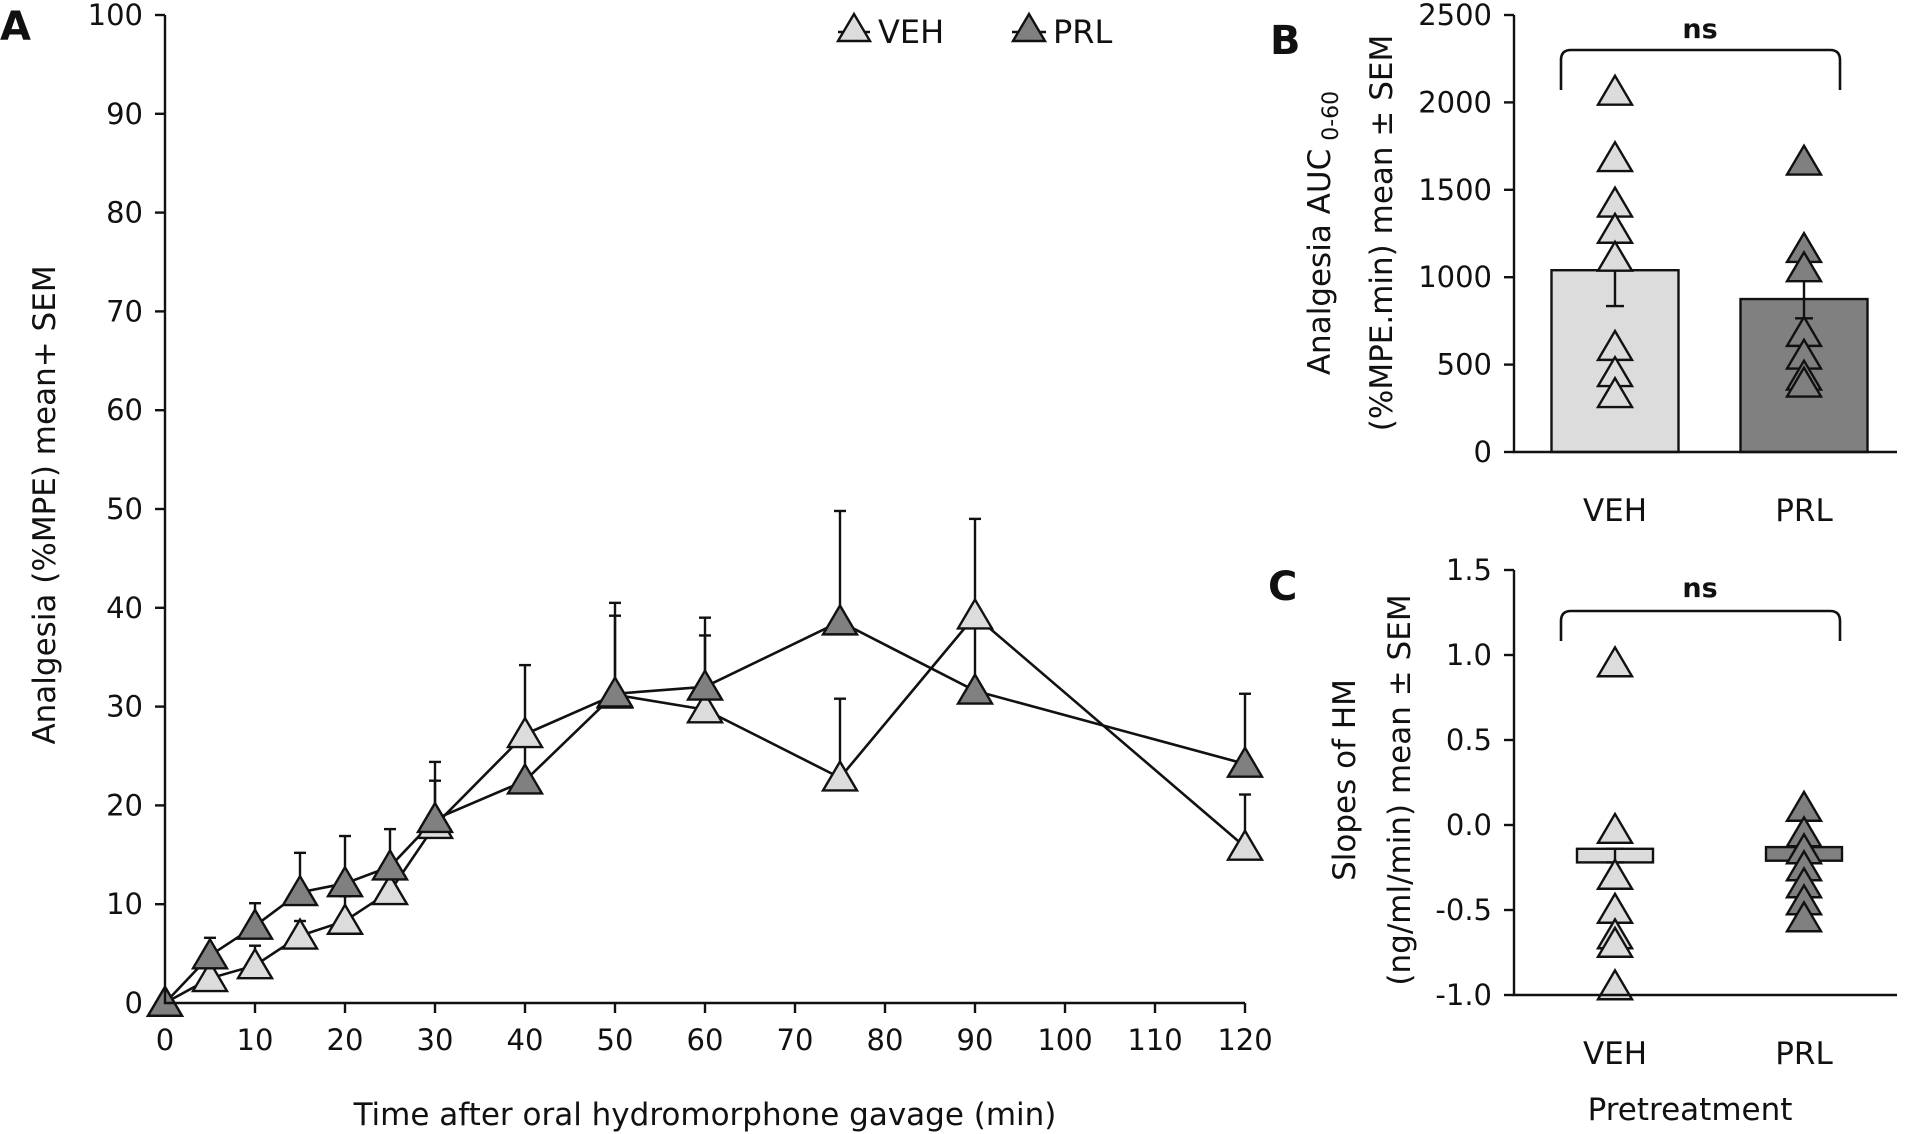 The width and height of the screenshot is (1920, 1134). I want to click on panel-c-bars: VEH PRL, so click(1709, 858).